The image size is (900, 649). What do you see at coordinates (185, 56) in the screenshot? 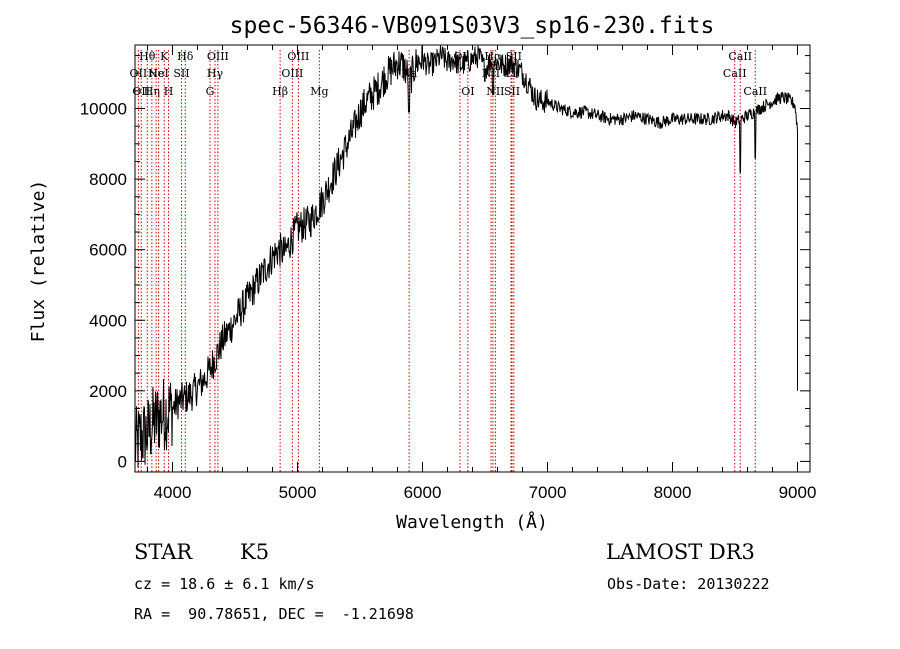
I see `spectral-line-label: Hδ` at bounding box center [185, 56].